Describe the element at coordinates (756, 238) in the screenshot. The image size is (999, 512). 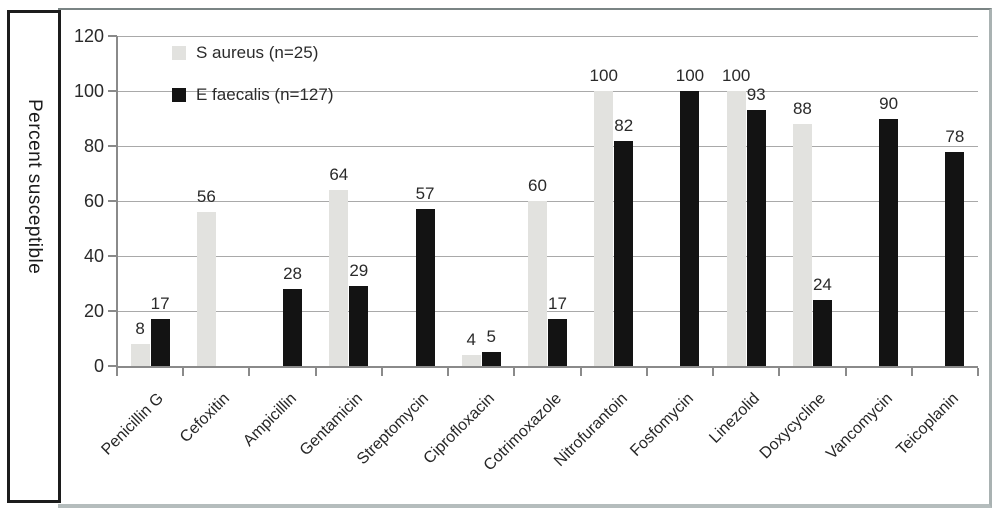
I see `bar-e-faecalis-n-127-linezolid` at that location.